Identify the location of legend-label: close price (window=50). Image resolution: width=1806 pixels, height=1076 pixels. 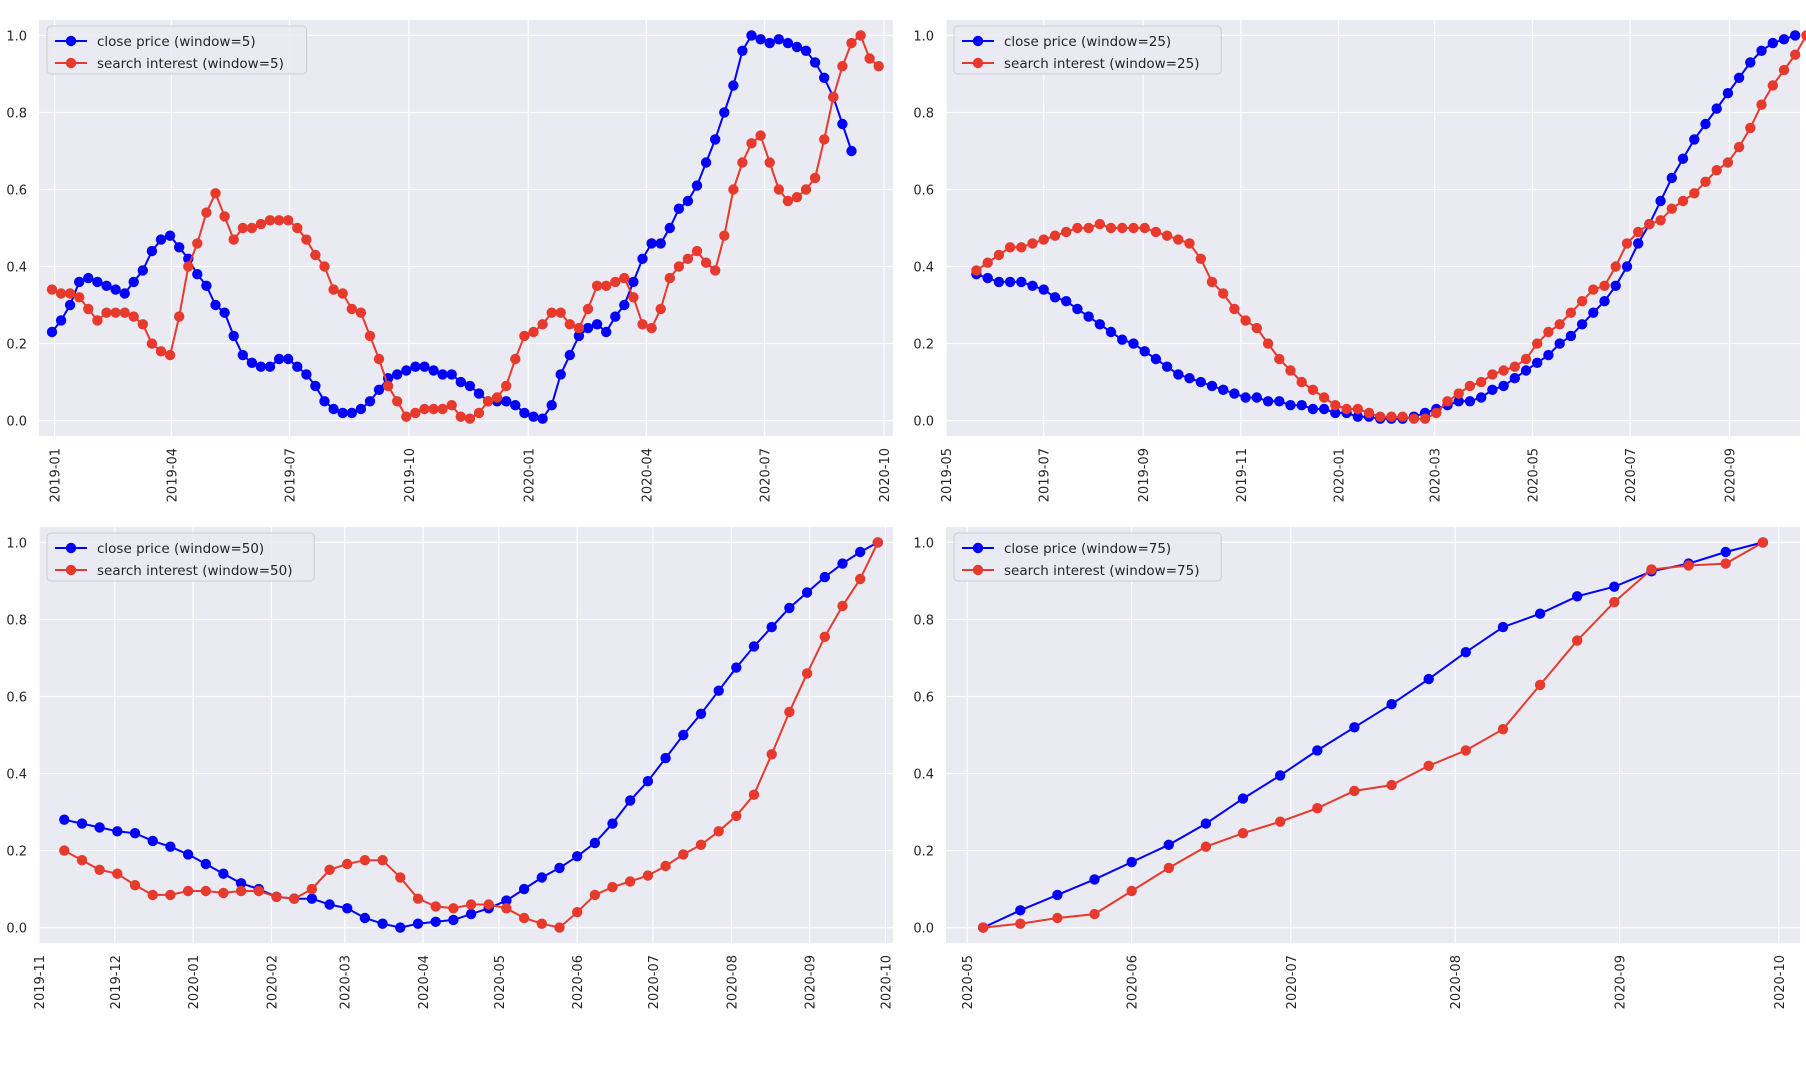
(180, 549).